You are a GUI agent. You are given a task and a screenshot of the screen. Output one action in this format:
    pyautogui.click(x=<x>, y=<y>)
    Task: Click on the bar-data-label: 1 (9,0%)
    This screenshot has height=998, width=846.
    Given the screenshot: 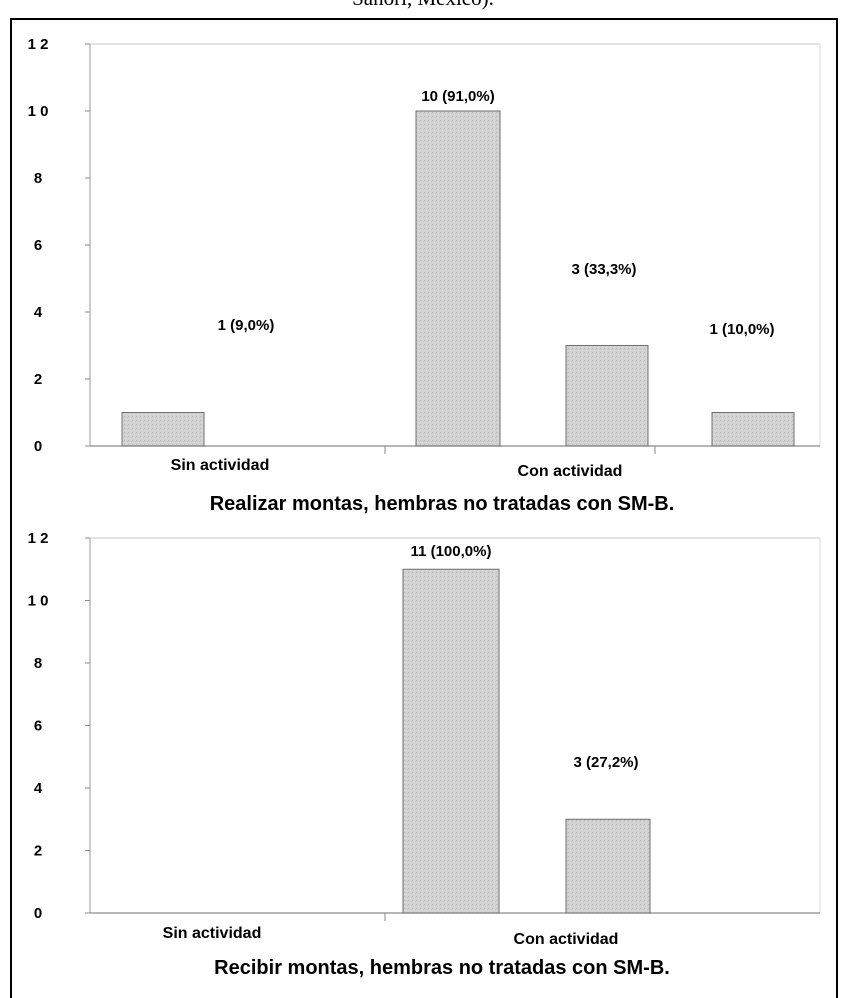 What is the action you would take?
    pyautogui.click(x=246, y=325)
    